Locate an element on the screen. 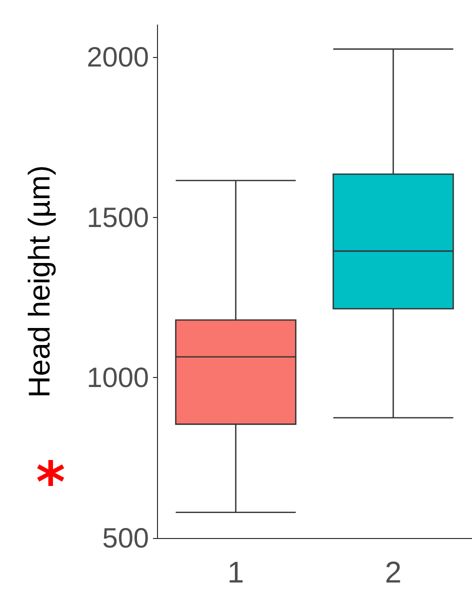  x-tick-label: 1 is located at coordinates (235, 573).